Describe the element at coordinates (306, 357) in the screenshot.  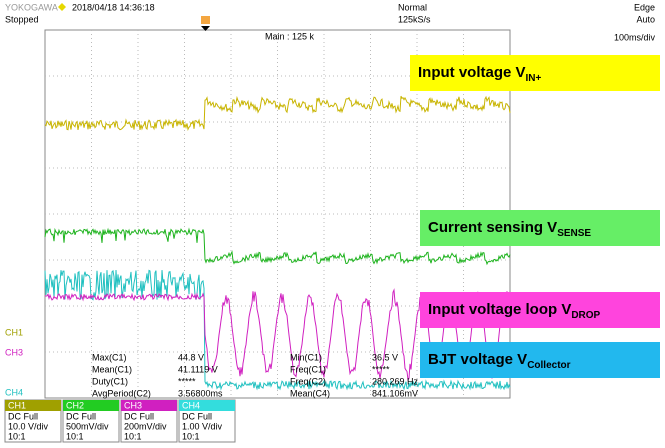
I see `measurement: Min(C1)` at that location.